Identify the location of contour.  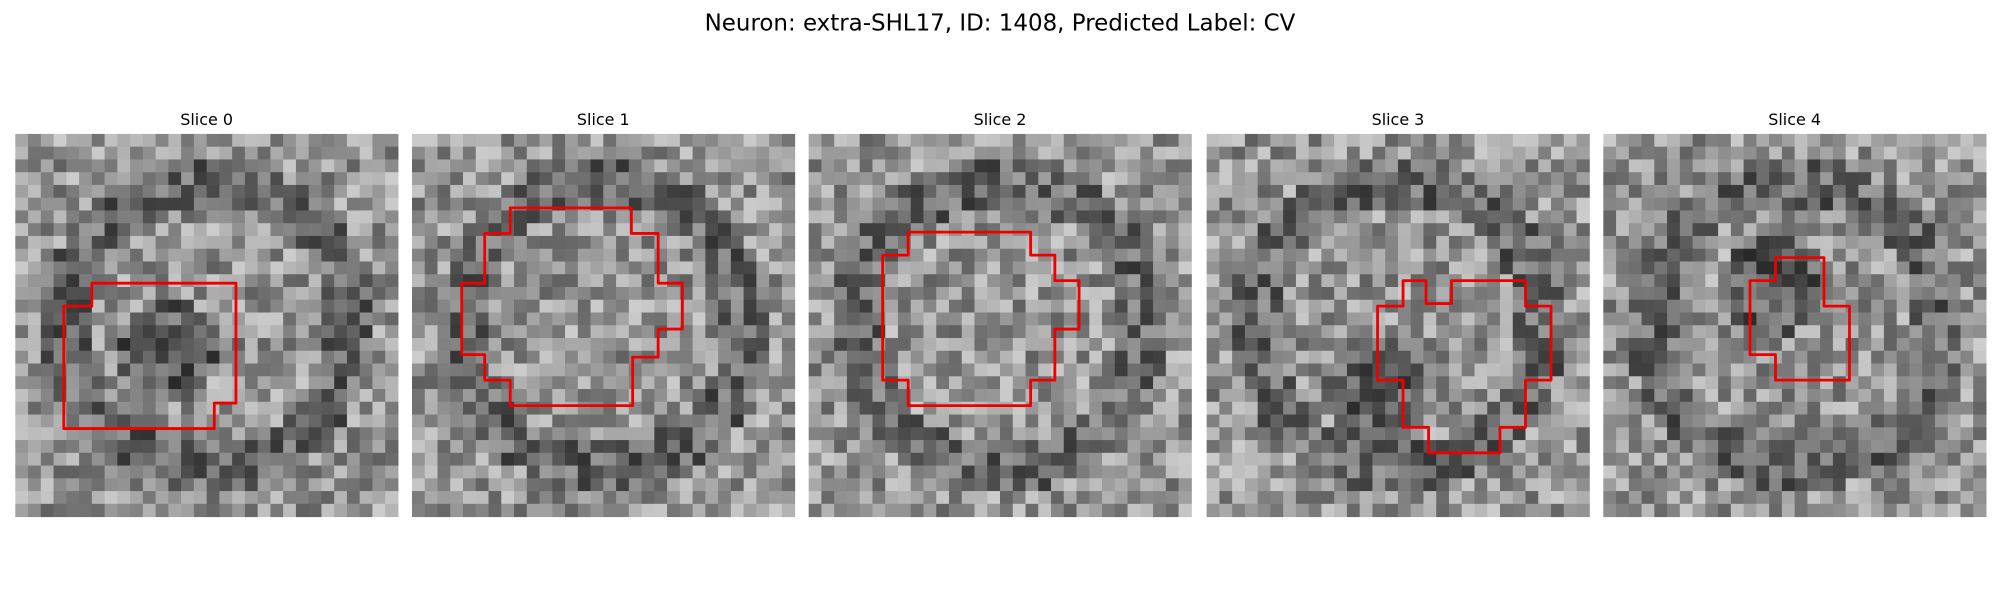
(150, 355).